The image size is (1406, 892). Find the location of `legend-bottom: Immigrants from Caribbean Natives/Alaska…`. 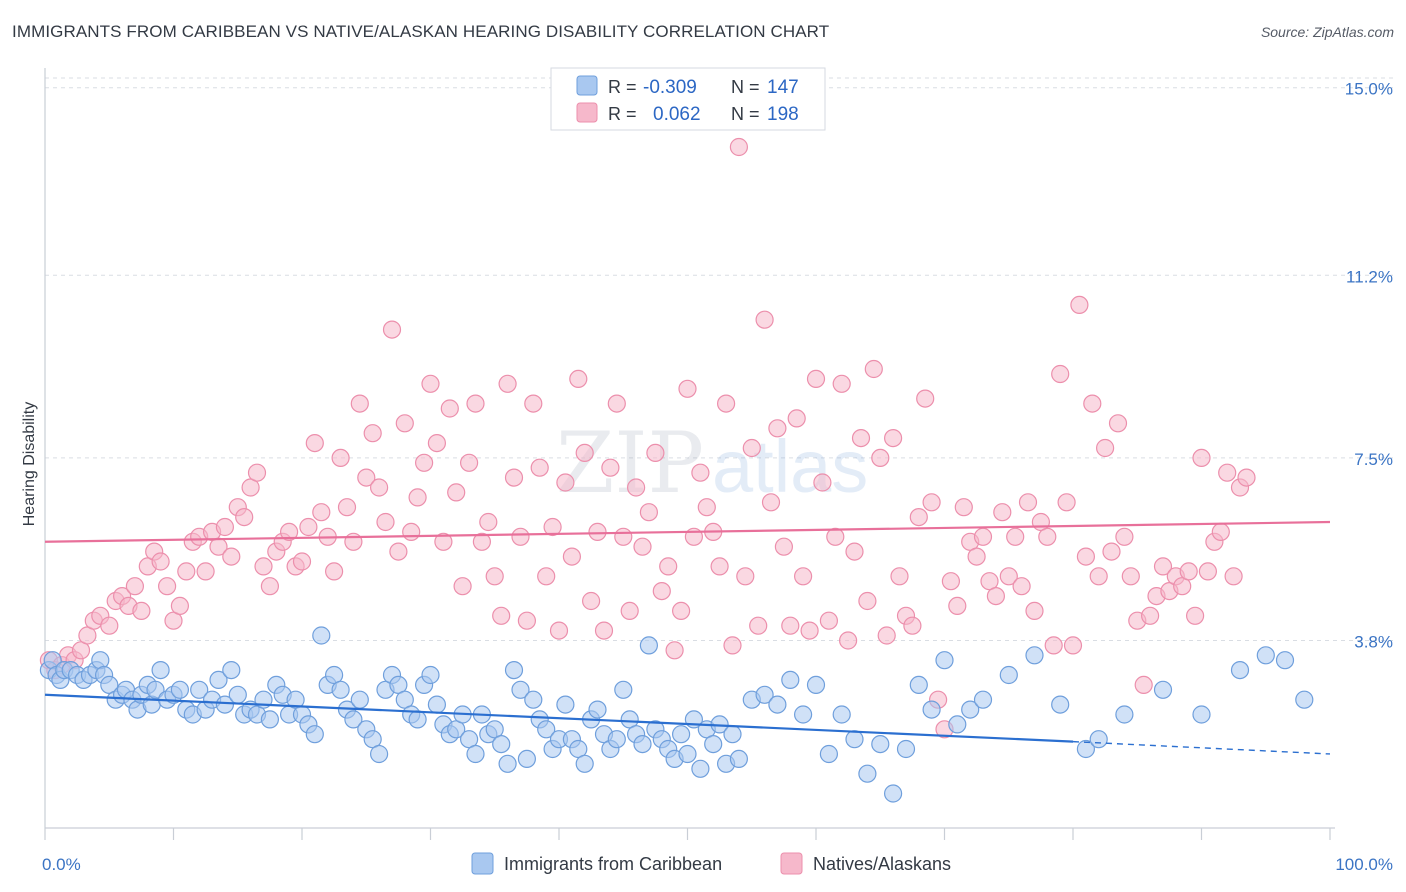

legend-bottom: Immigrants from Caribbean Natives/Alaska… is located at coordinates (711, 863).